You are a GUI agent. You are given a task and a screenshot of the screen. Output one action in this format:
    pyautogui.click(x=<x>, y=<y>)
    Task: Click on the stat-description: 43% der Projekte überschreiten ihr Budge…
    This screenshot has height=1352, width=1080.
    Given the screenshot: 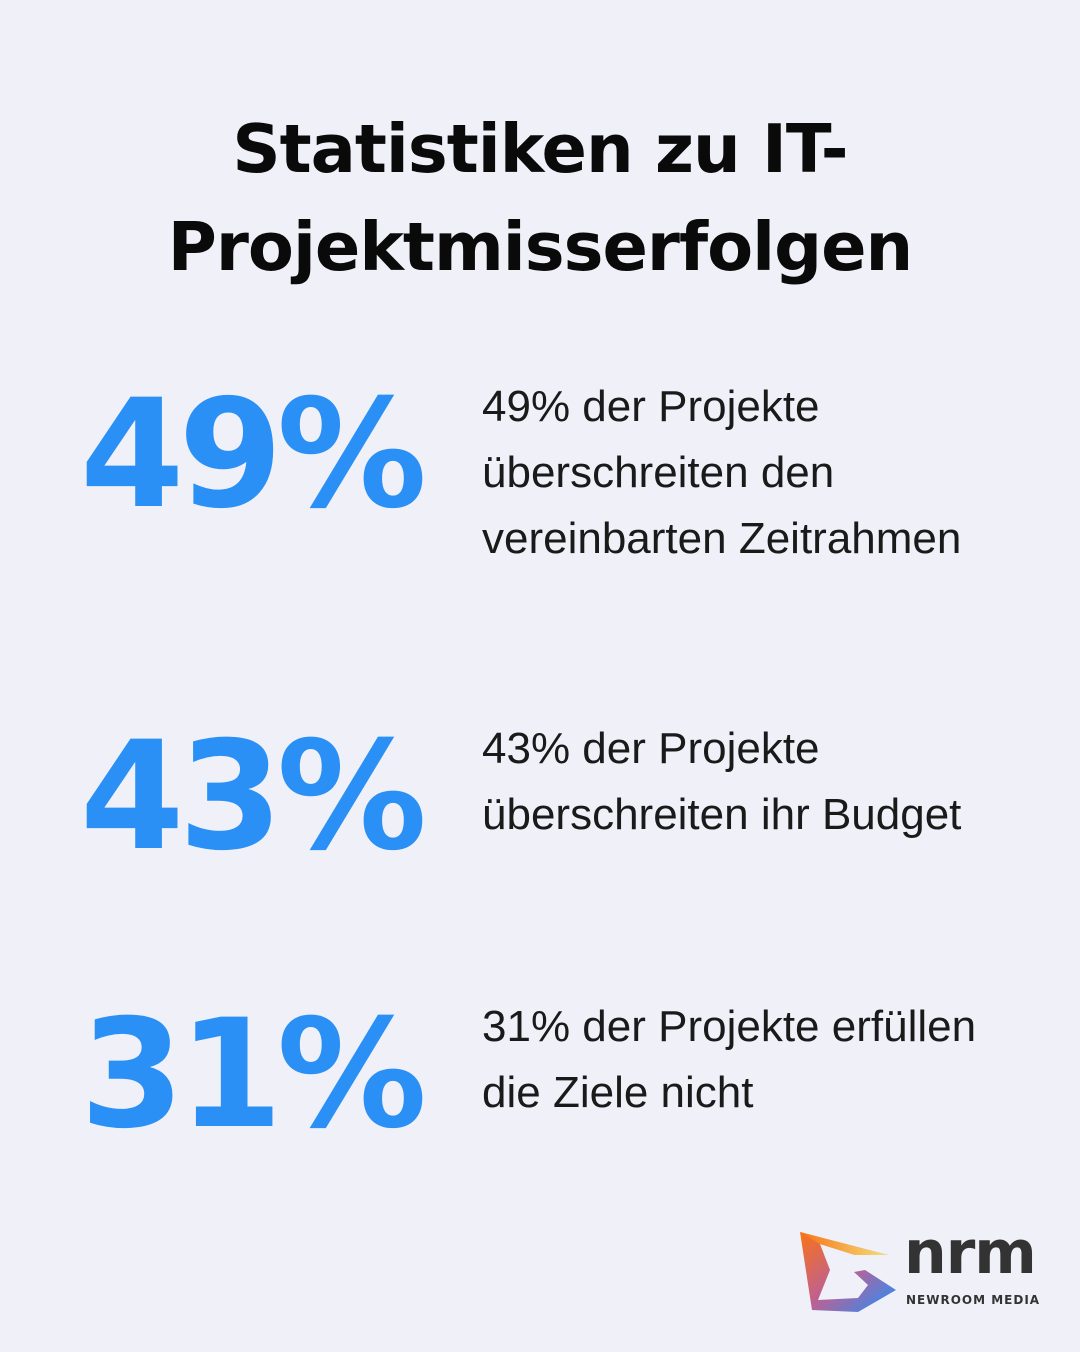 What is the action you would take?
    pyautogui.click(x=722, y=781)
    